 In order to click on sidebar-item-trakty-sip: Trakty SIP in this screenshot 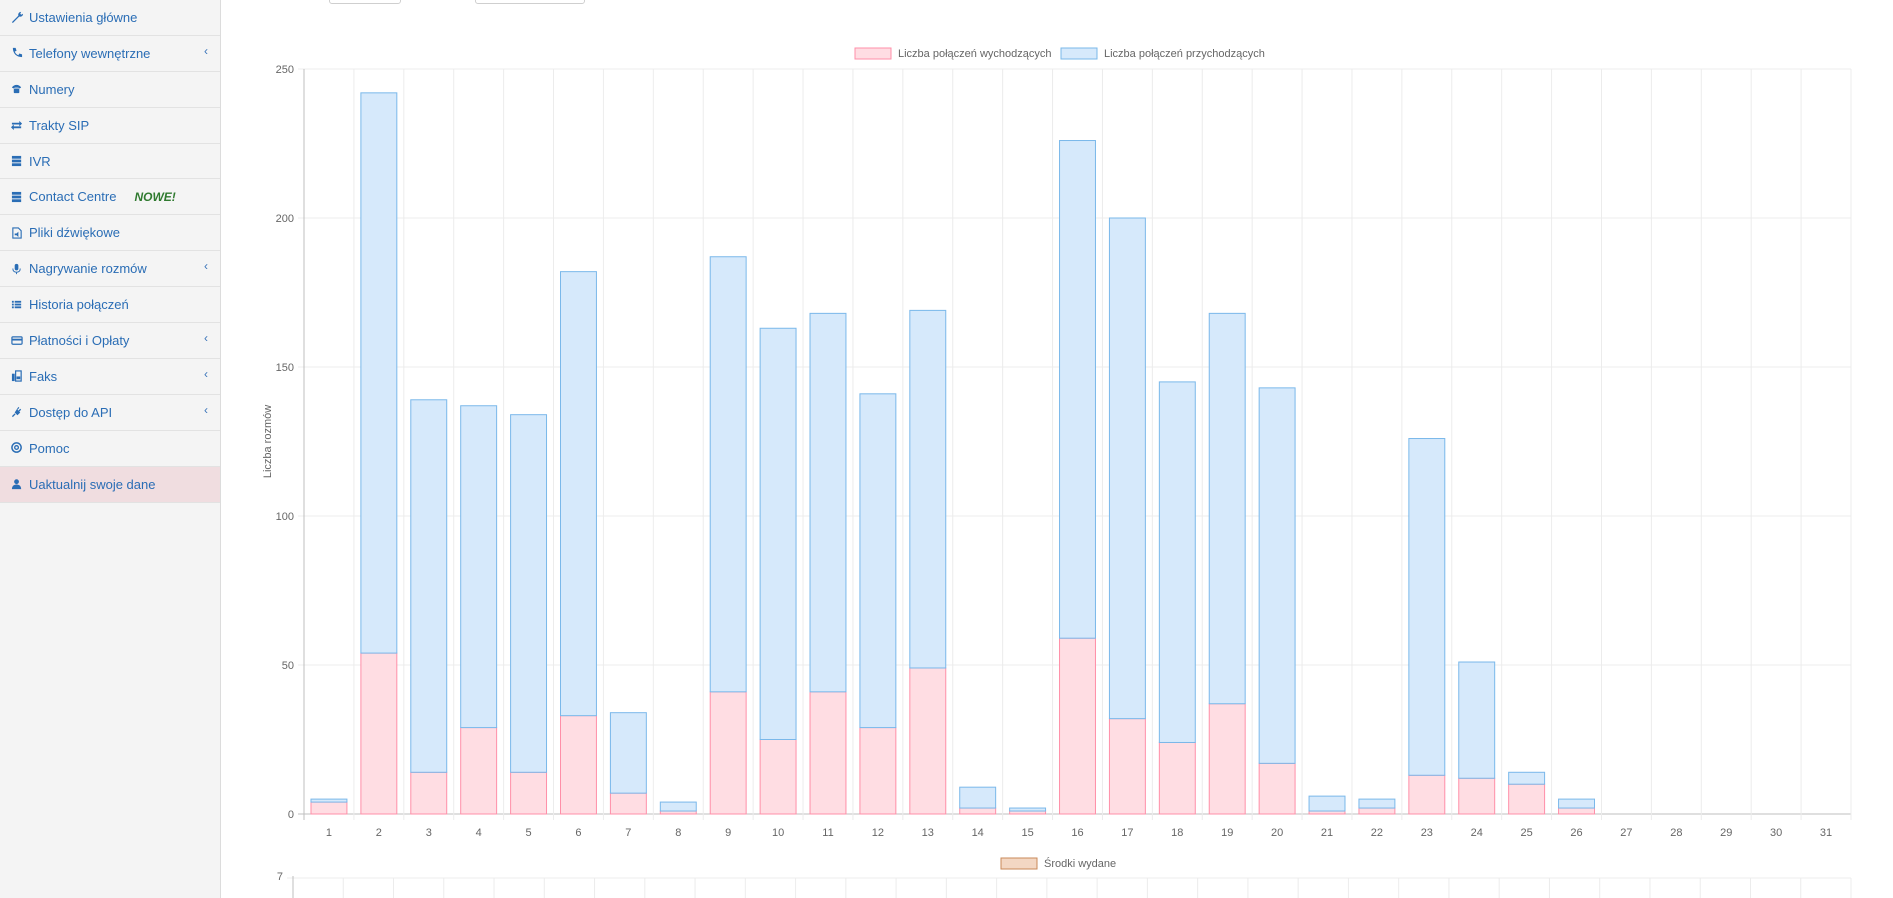, I will do `click(110, 126)`.